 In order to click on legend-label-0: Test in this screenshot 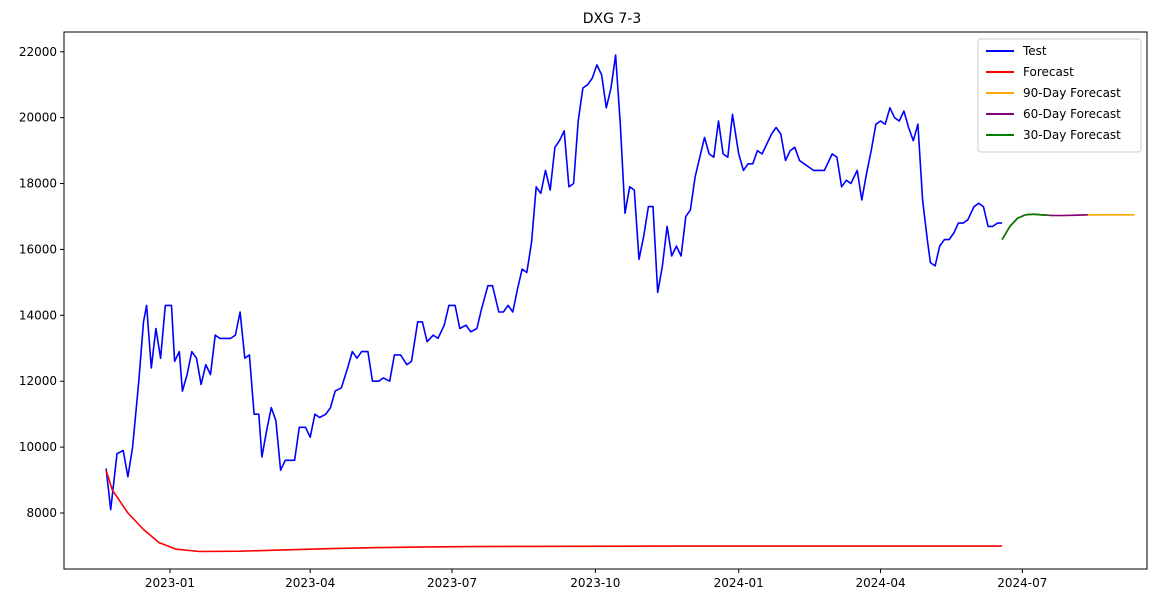, I will do `click(1034, 51)`.